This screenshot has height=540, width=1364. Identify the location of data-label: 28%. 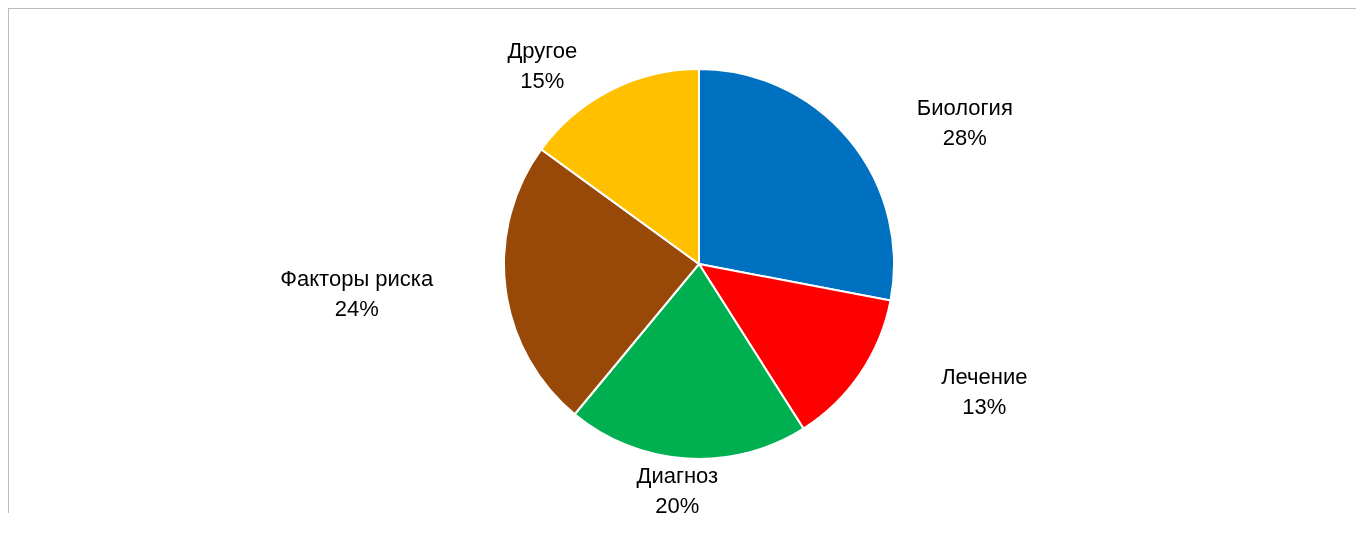
(964, 137).